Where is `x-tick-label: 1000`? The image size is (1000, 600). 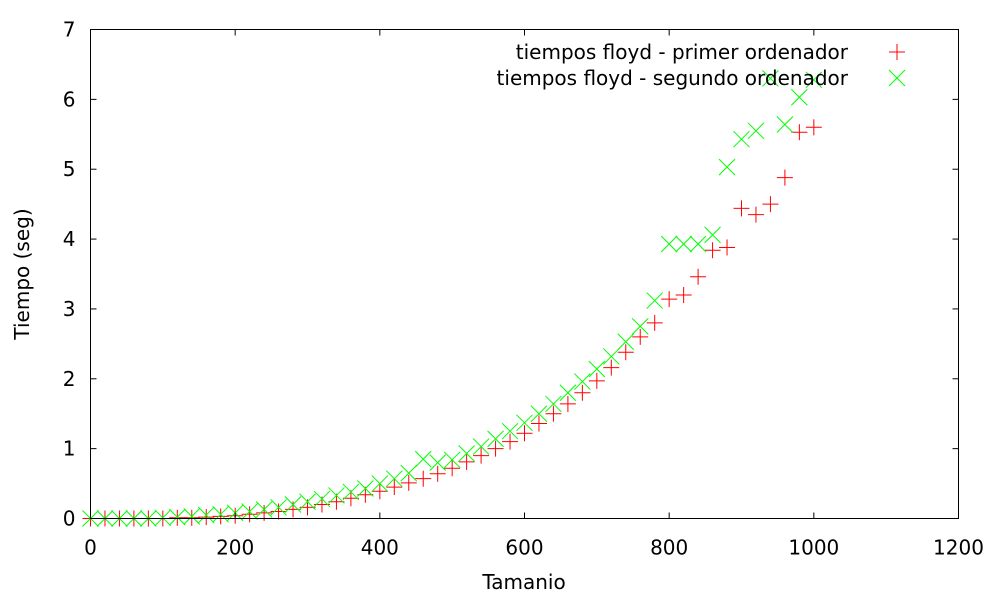
x-tick-label: 1000 is located at coordinates (813, 548).